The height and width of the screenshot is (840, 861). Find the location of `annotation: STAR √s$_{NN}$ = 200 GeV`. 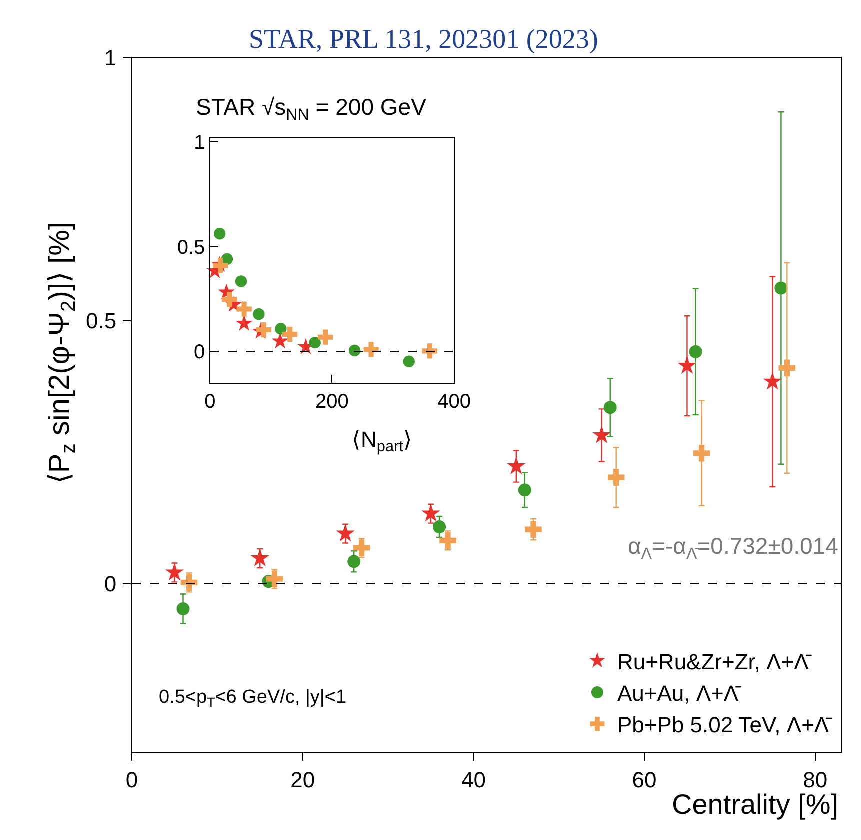

annotation: STAR √s$_{NN}$ = 200 GeV is located at coordinates (312, 109).